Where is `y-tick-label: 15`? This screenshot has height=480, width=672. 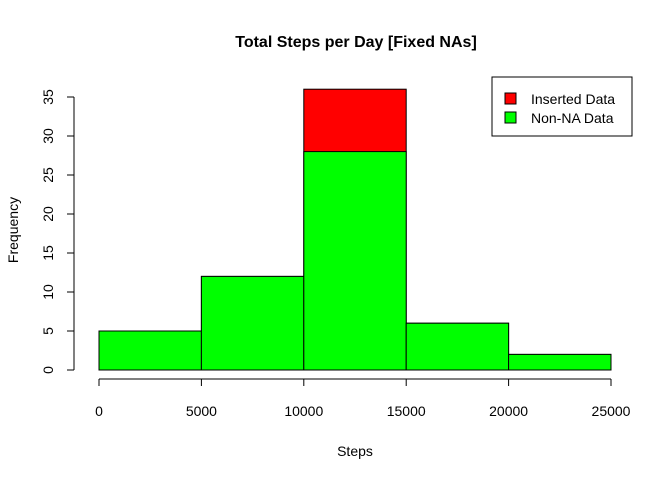 y-tick-label: 15 is located at coordinates (48, 253).